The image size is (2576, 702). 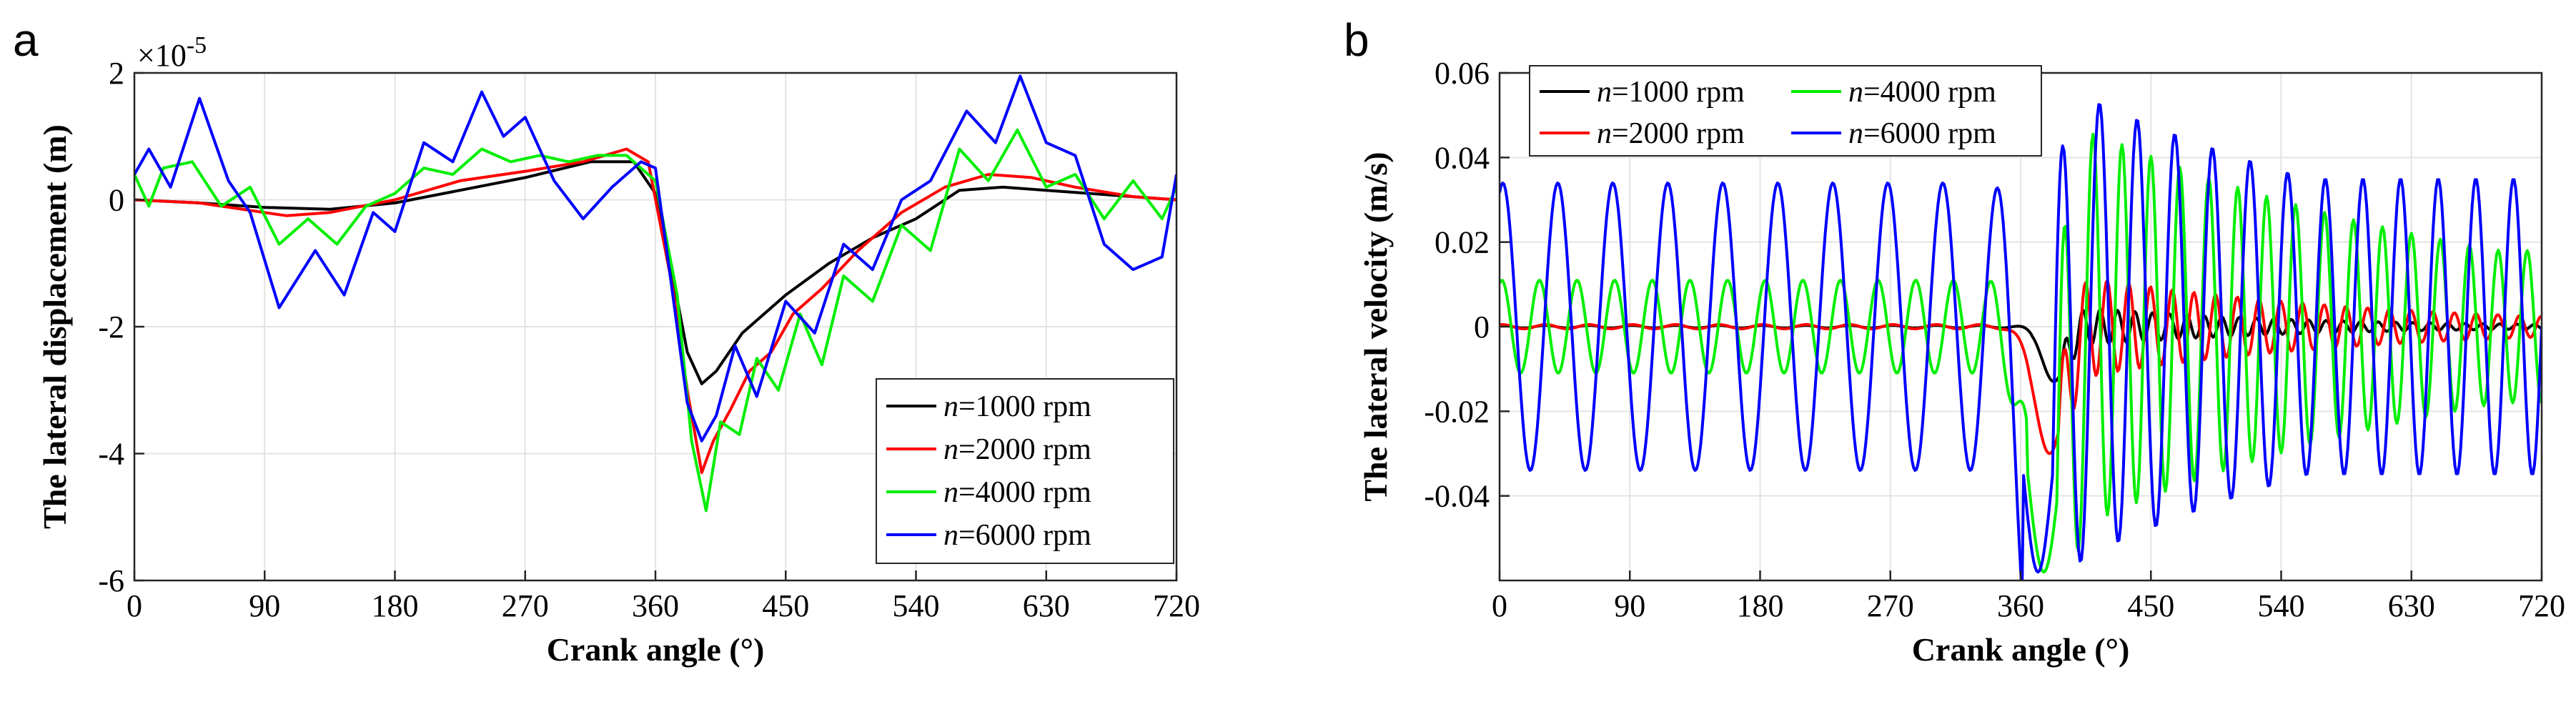 What do you see at coordinates (116, 73) in the screenshot?
I see `y-tick-label: 2` at bounding box center [116, 73].